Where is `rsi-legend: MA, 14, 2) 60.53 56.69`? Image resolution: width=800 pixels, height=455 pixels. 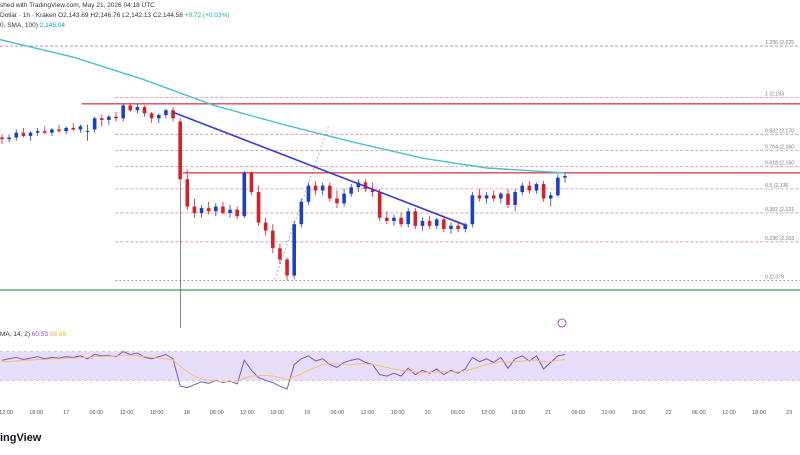
rsi-legend: MA, 14, 2) 60.53 56.69 is located at coordinates (33, 334).